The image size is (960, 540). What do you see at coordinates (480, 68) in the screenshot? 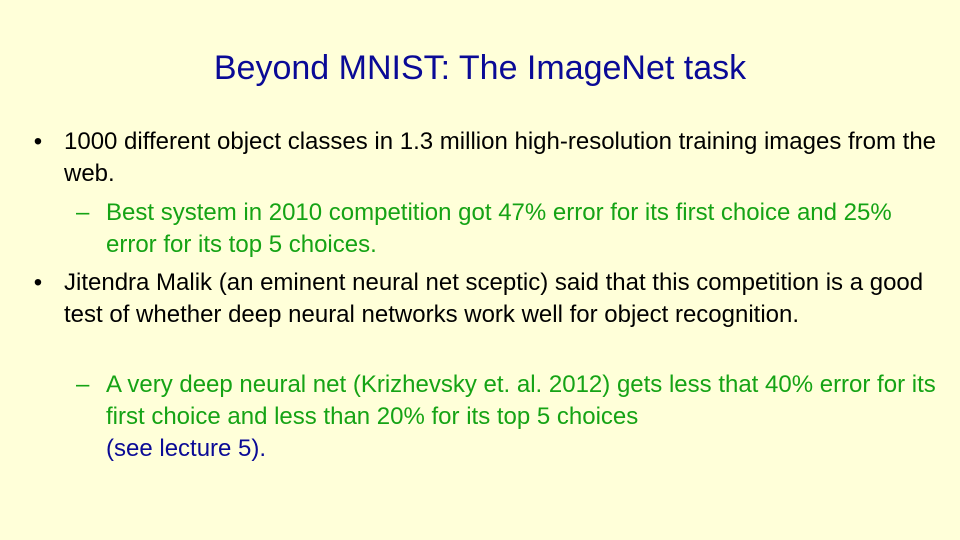
I see `slide-title: Beyond MNIST: The ImageNet task` at bounding box center [480, 68].